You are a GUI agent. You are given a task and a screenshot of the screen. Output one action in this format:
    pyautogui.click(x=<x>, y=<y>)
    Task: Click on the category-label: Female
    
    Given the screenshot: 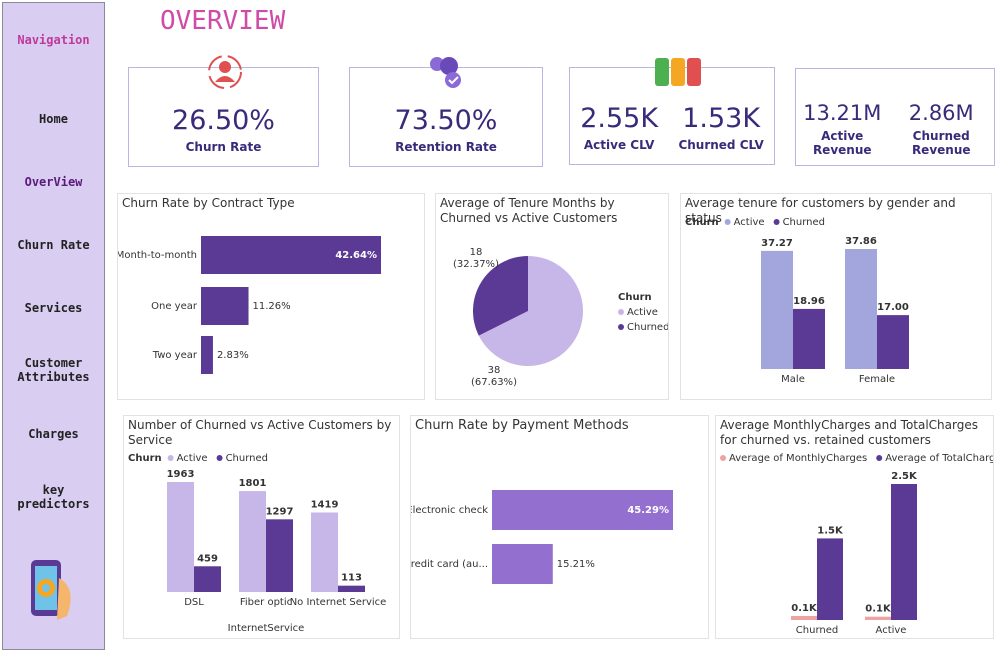 What is the action you would take?
    pyautogui.click(x=877, y=379)
    